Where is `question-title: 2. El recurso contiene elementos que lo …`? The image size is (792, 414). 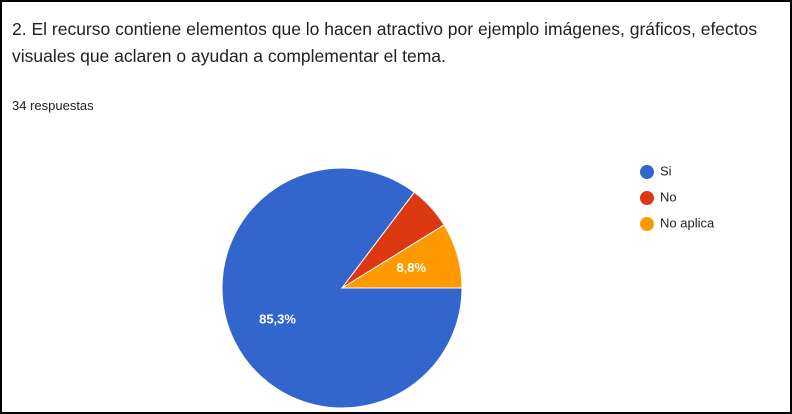
question-title: 2. El recurso contiene elementos que lo … is located at coordinates (385, 42).